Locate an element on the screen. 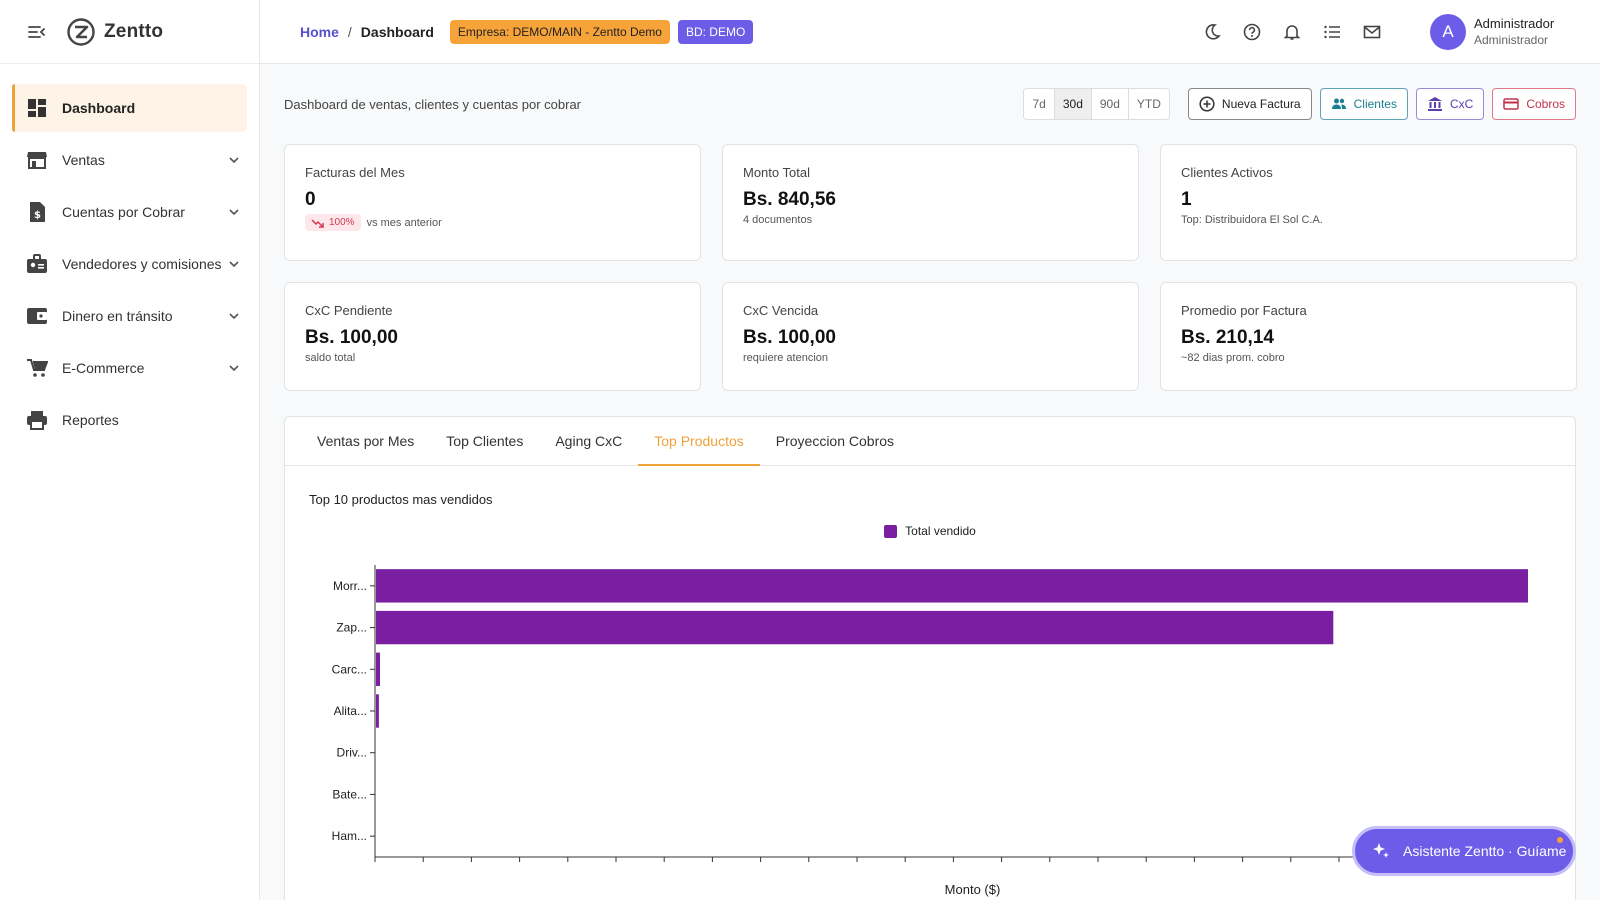 This screenshot has width=1600, height=900. kpi-value: Bs. 210,14 is located at coordinates (1227, 337).